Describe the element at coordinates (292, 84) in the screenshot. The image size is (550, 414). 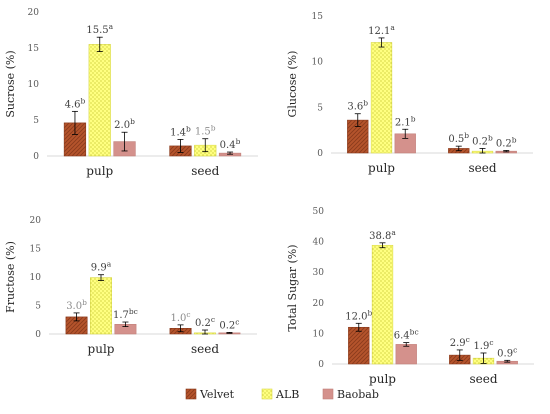
I see `y-axis-label: Glucose (%)` at that location.